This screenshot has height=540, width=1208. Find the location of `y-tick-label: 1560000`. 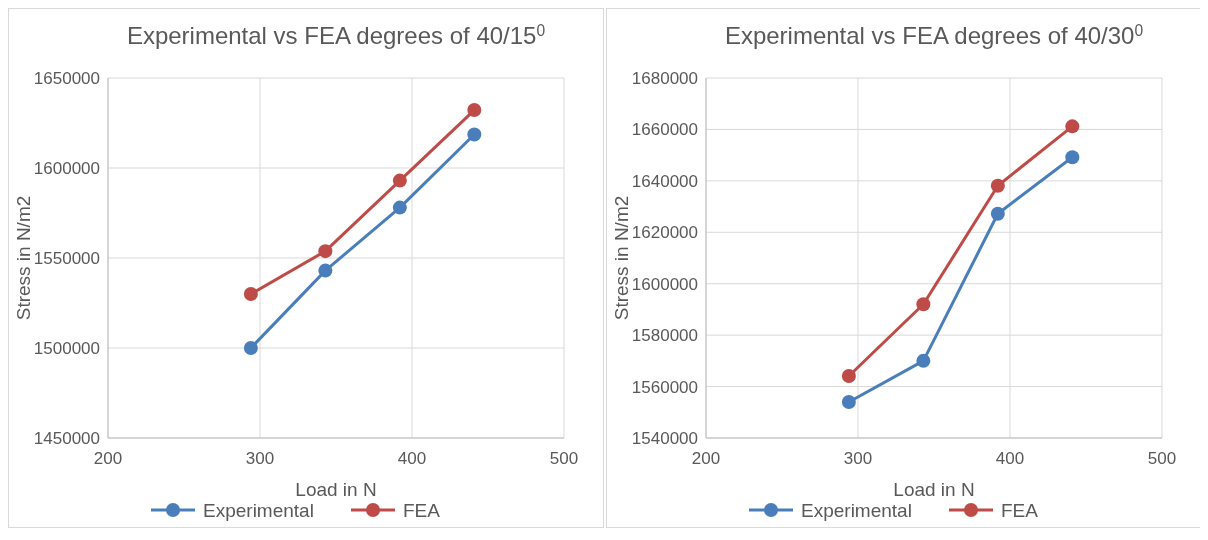

y-tick-label: 1560000 is located at coordinates (664, 387).